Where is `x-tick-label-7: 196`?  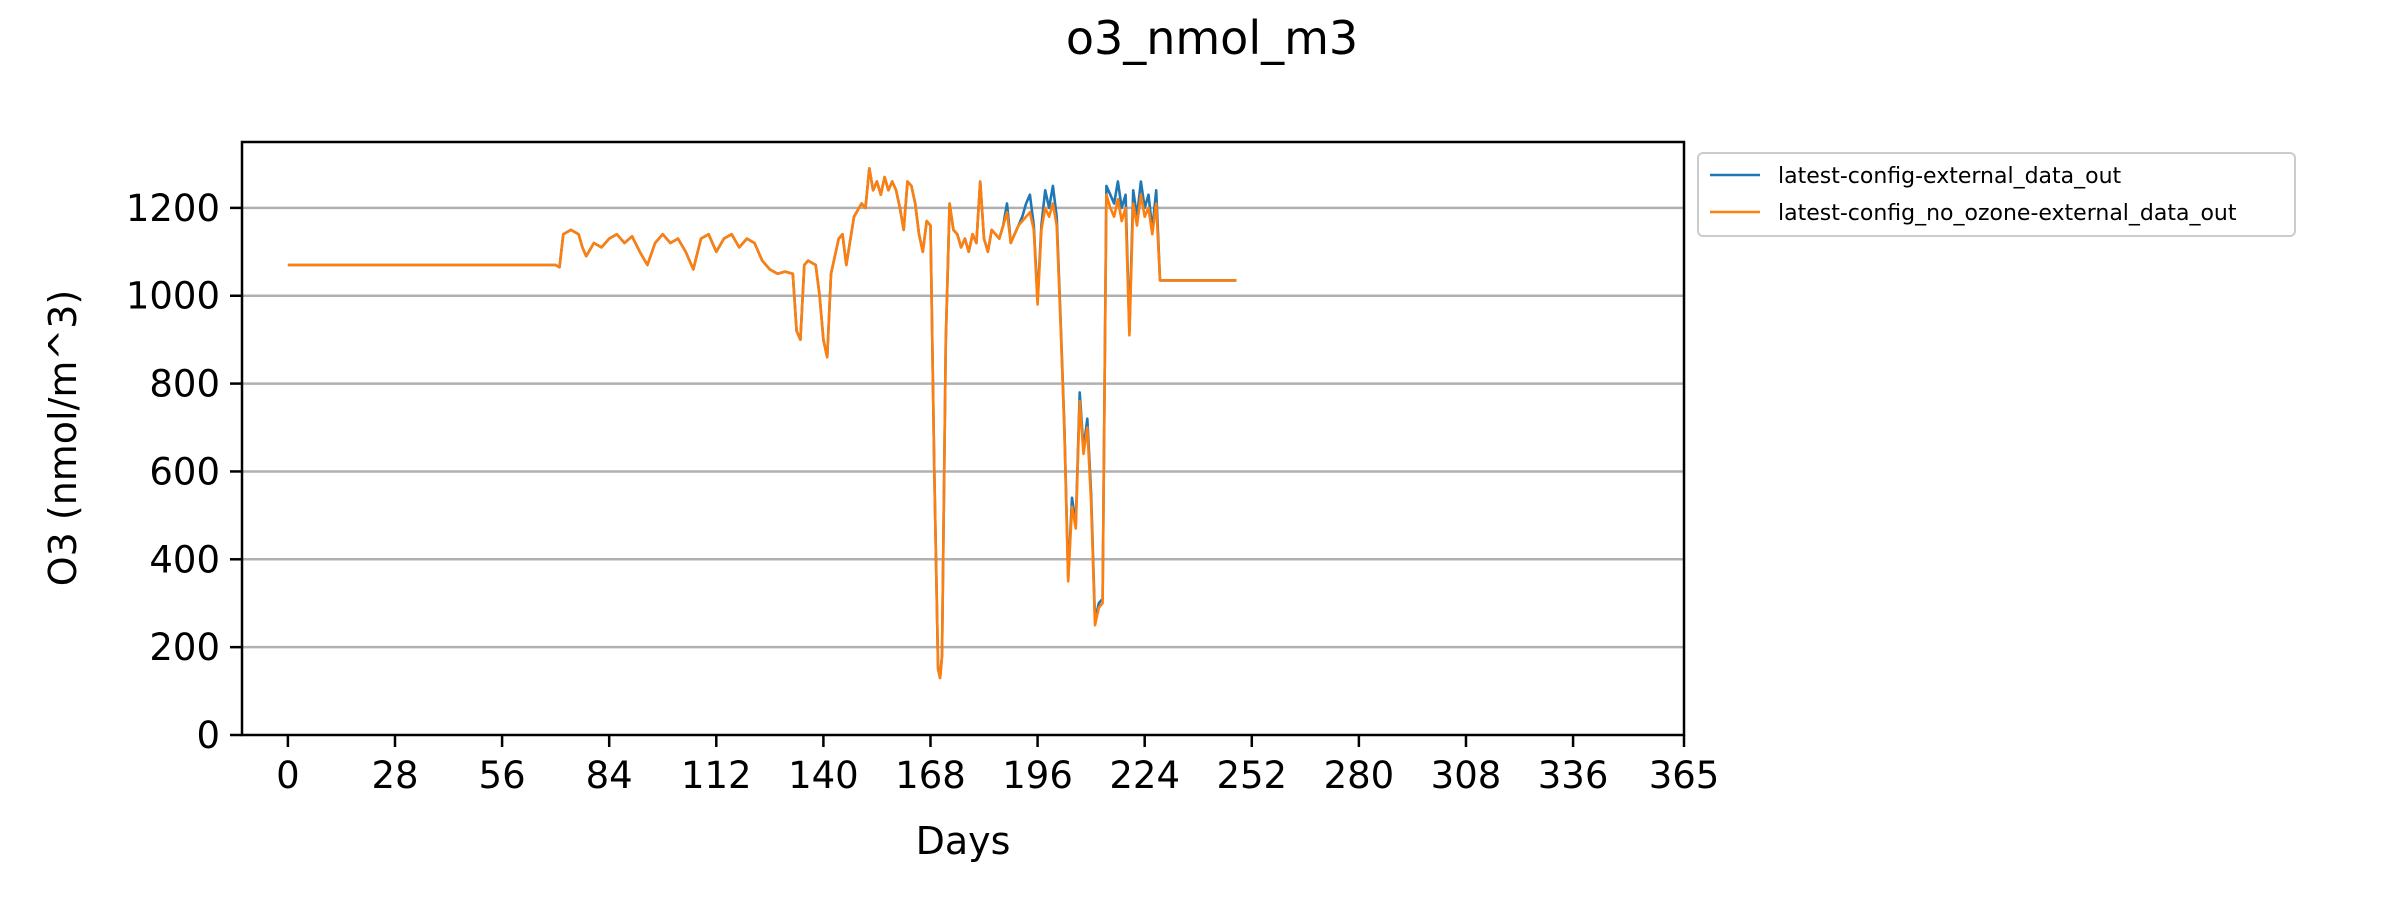 x-tick-label-7: 196 is located at coordinates (1037, 775).